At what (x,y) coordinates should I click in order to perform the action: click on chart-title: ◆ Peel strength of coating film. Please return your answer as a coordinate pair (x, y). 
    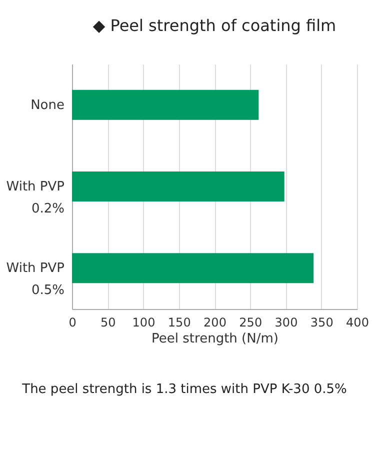
    Looking at the image, I should click on (214, 25).